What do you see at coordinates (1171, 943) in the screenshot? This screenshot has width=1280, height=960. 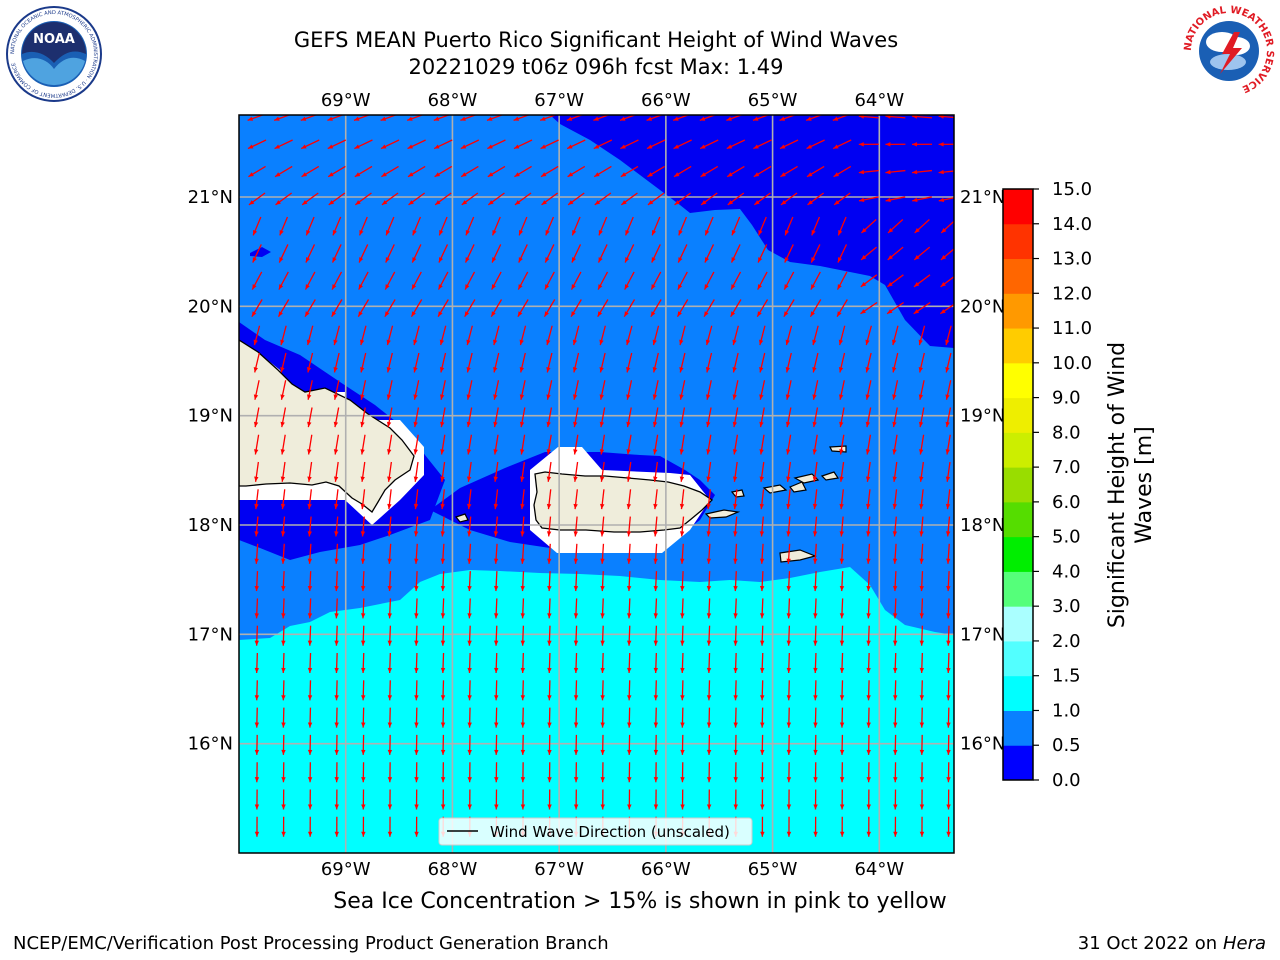 I see `footer-date: 31 Oct 2022 on Hera` at bounding box center [1171, 943].